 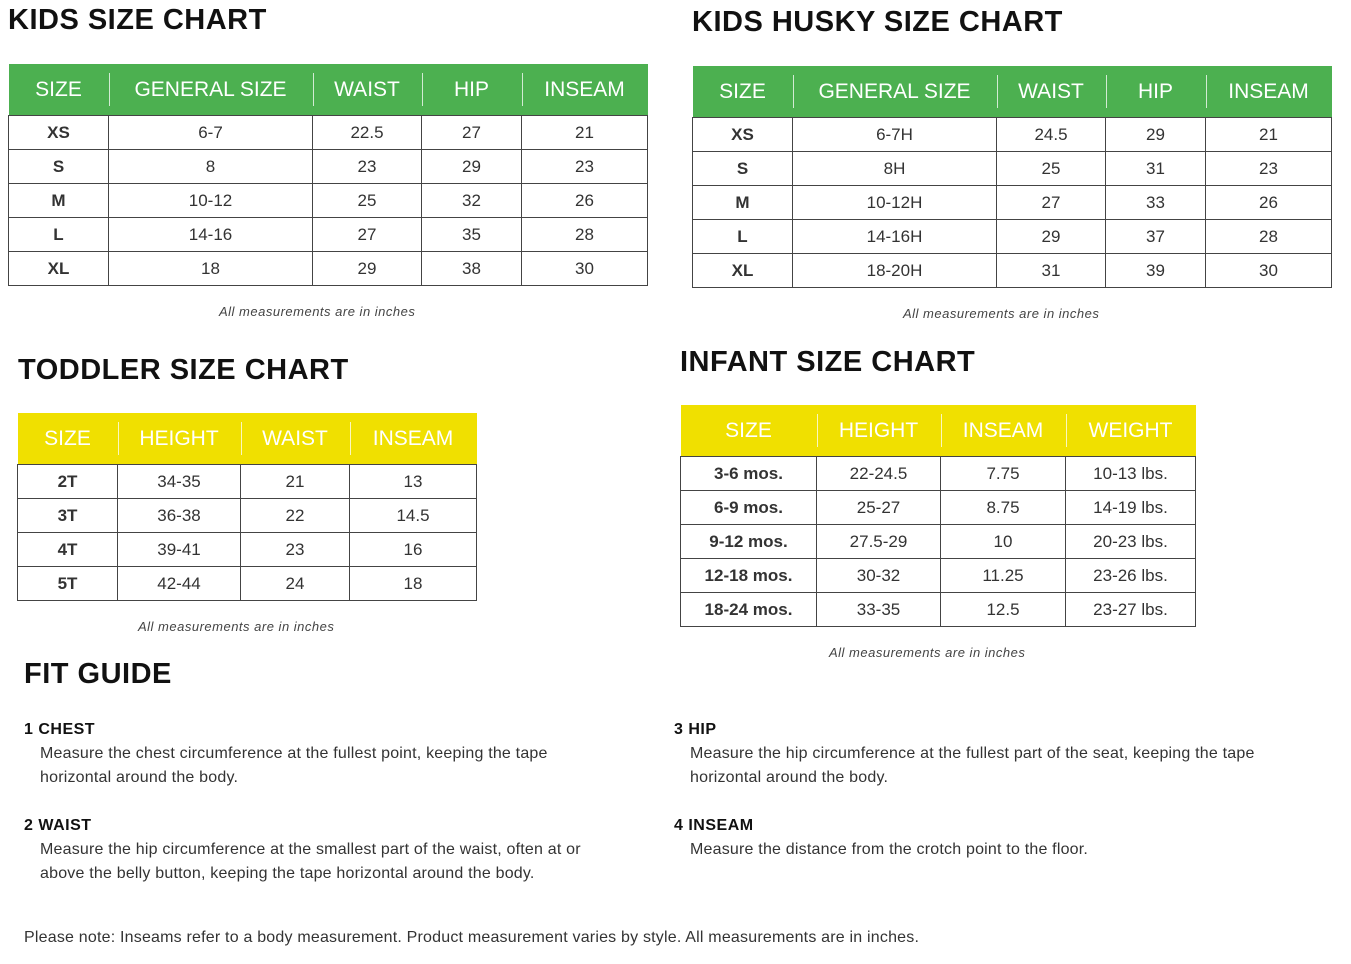 I want to click on table-cell: 27.5-29, so click(x=878, y=541).